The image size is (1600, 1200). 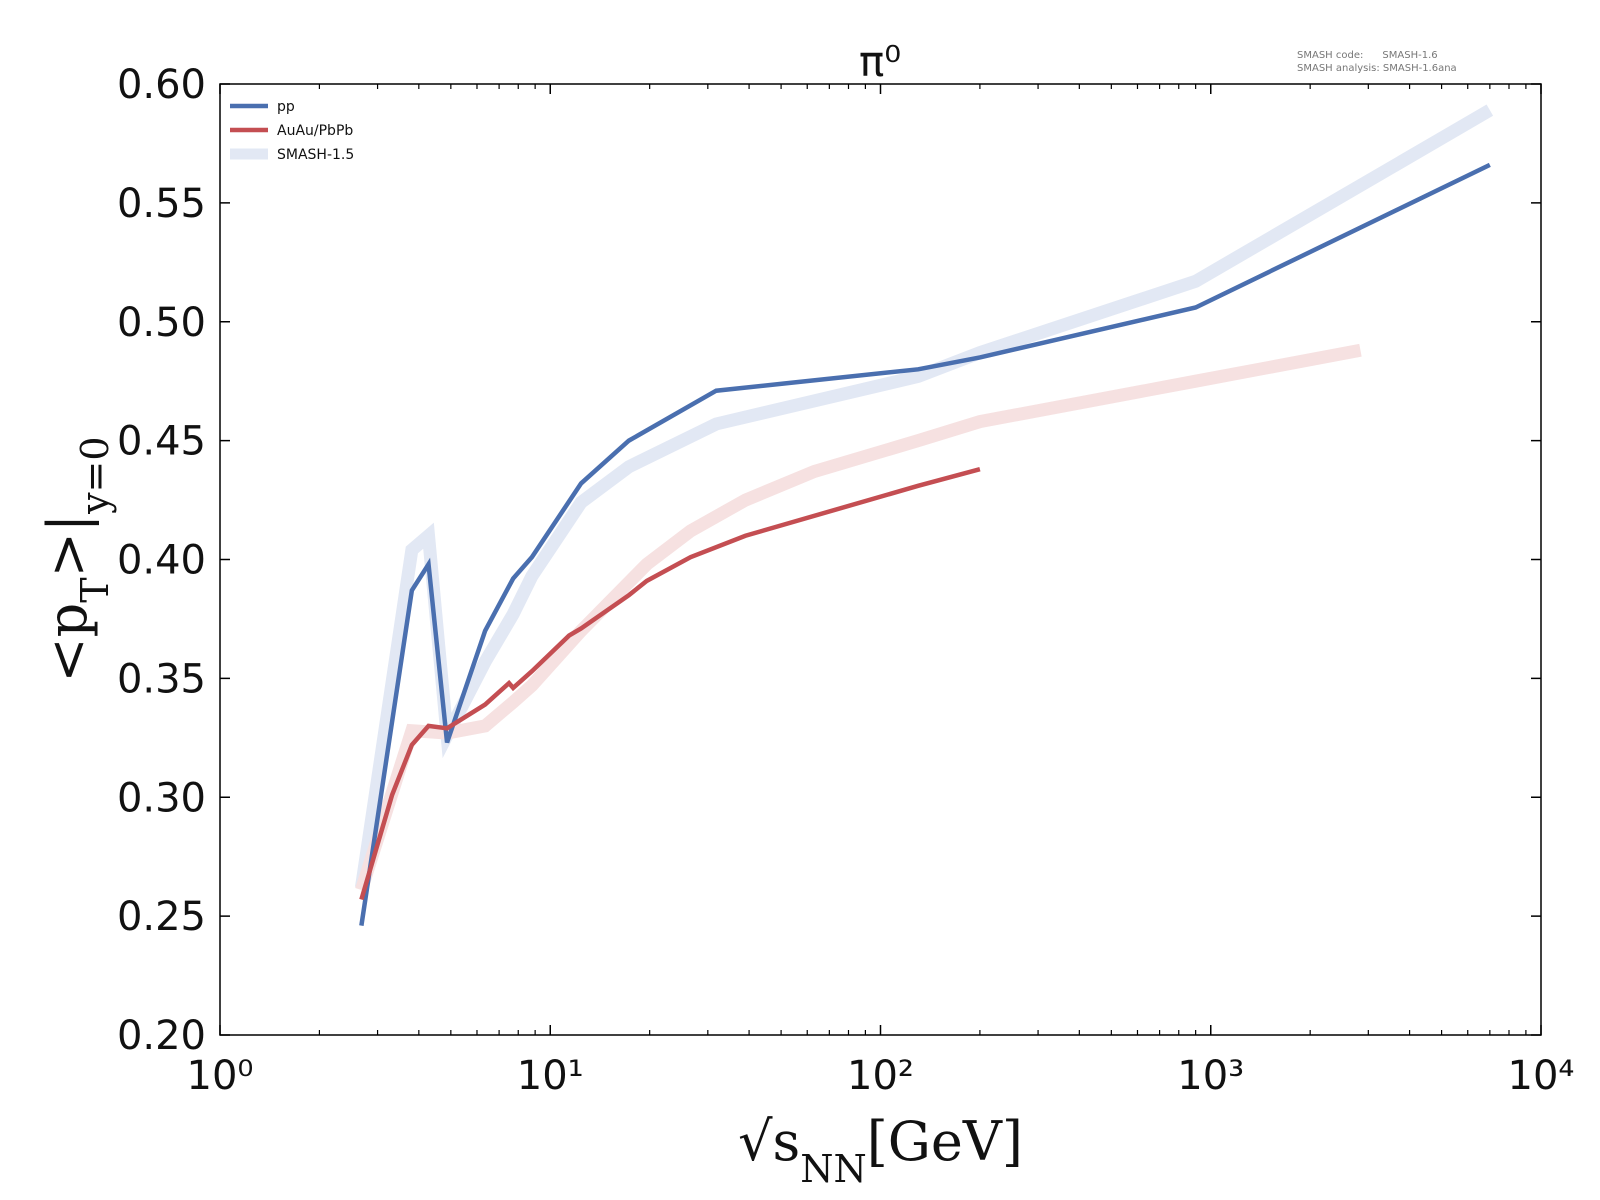 I want to click on x-axis-label: √sNN[GeV], so click(x=880, y=1150).